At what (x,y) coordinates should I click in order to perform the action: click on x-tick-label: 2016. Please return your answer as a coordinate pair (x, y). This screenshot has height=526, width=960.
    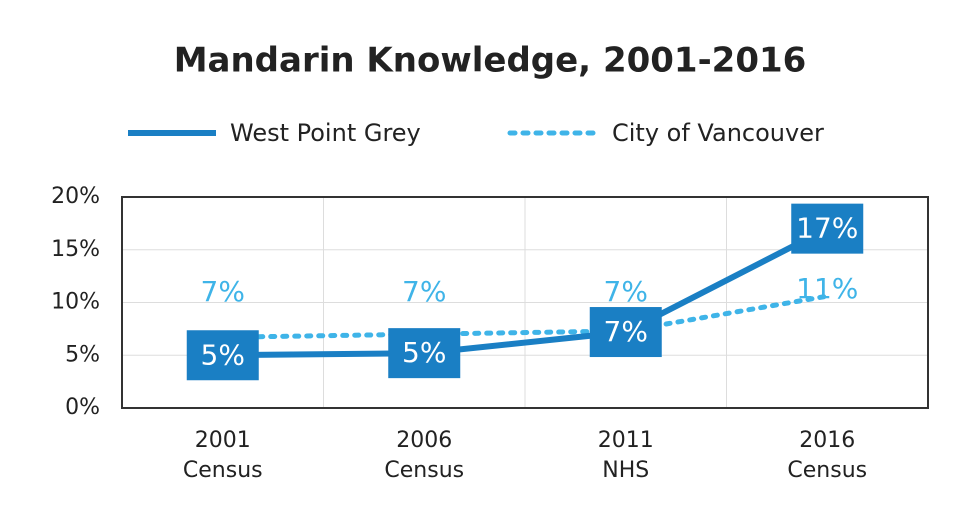
    Looking at the image, I should click on (827, 440).